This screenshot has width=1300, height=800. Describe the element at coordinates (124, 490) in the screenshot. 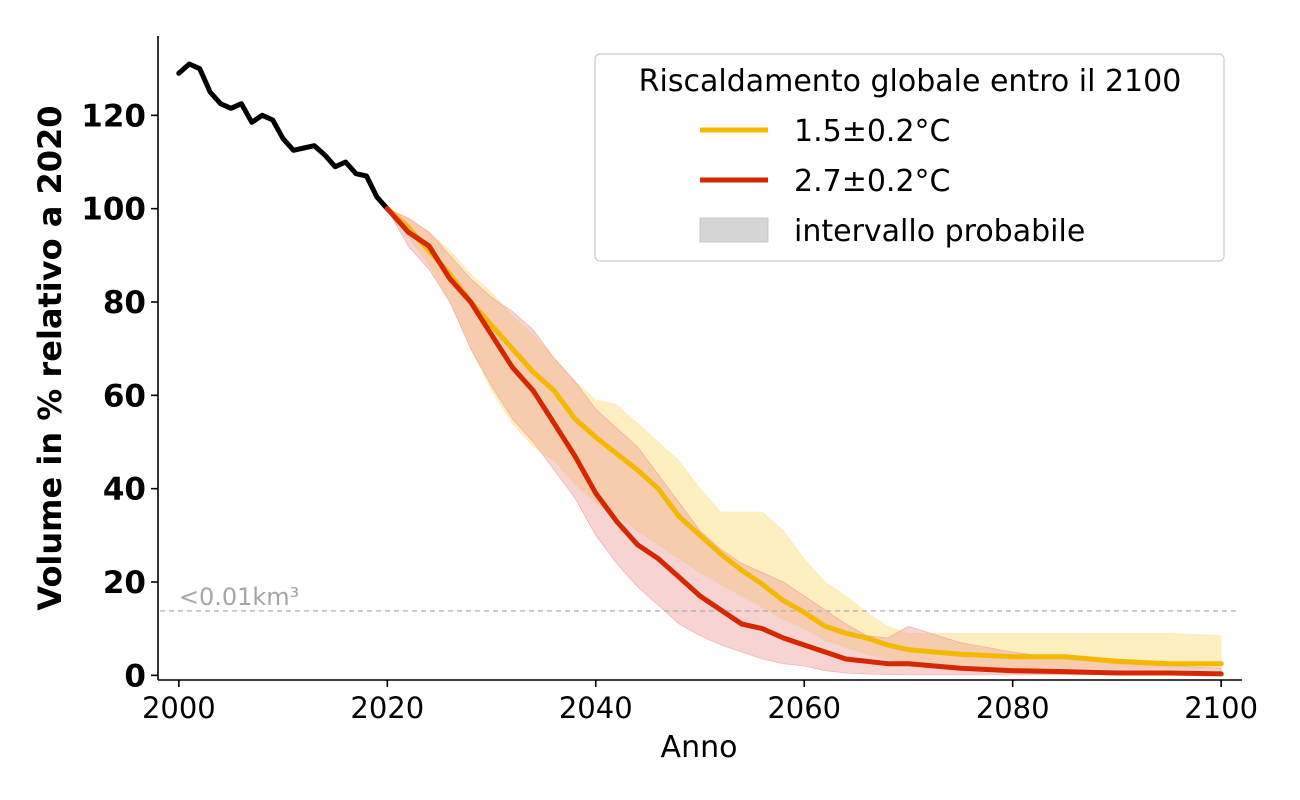

I see `y-tick-label: 40` at that location.